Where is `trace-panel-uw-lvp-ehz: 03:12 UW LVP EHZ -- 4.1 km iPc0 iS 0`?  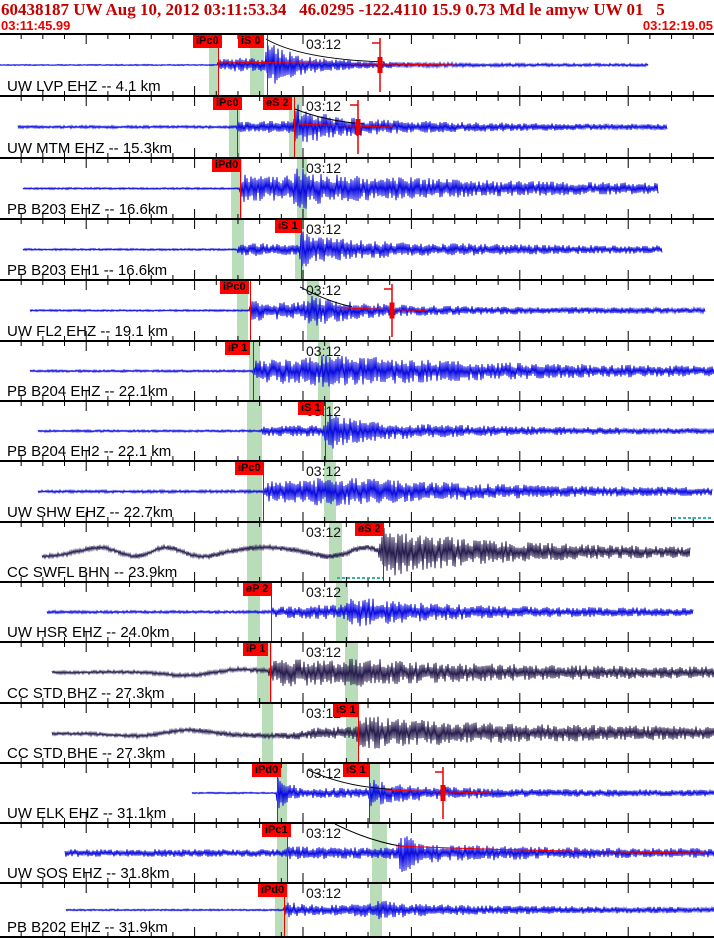 trace-panel-uw-lvp-ehz: 03:12 UW LVP EHZ -- 4.1 km iPc0 iS 0 is located at coordinates (357, 64).